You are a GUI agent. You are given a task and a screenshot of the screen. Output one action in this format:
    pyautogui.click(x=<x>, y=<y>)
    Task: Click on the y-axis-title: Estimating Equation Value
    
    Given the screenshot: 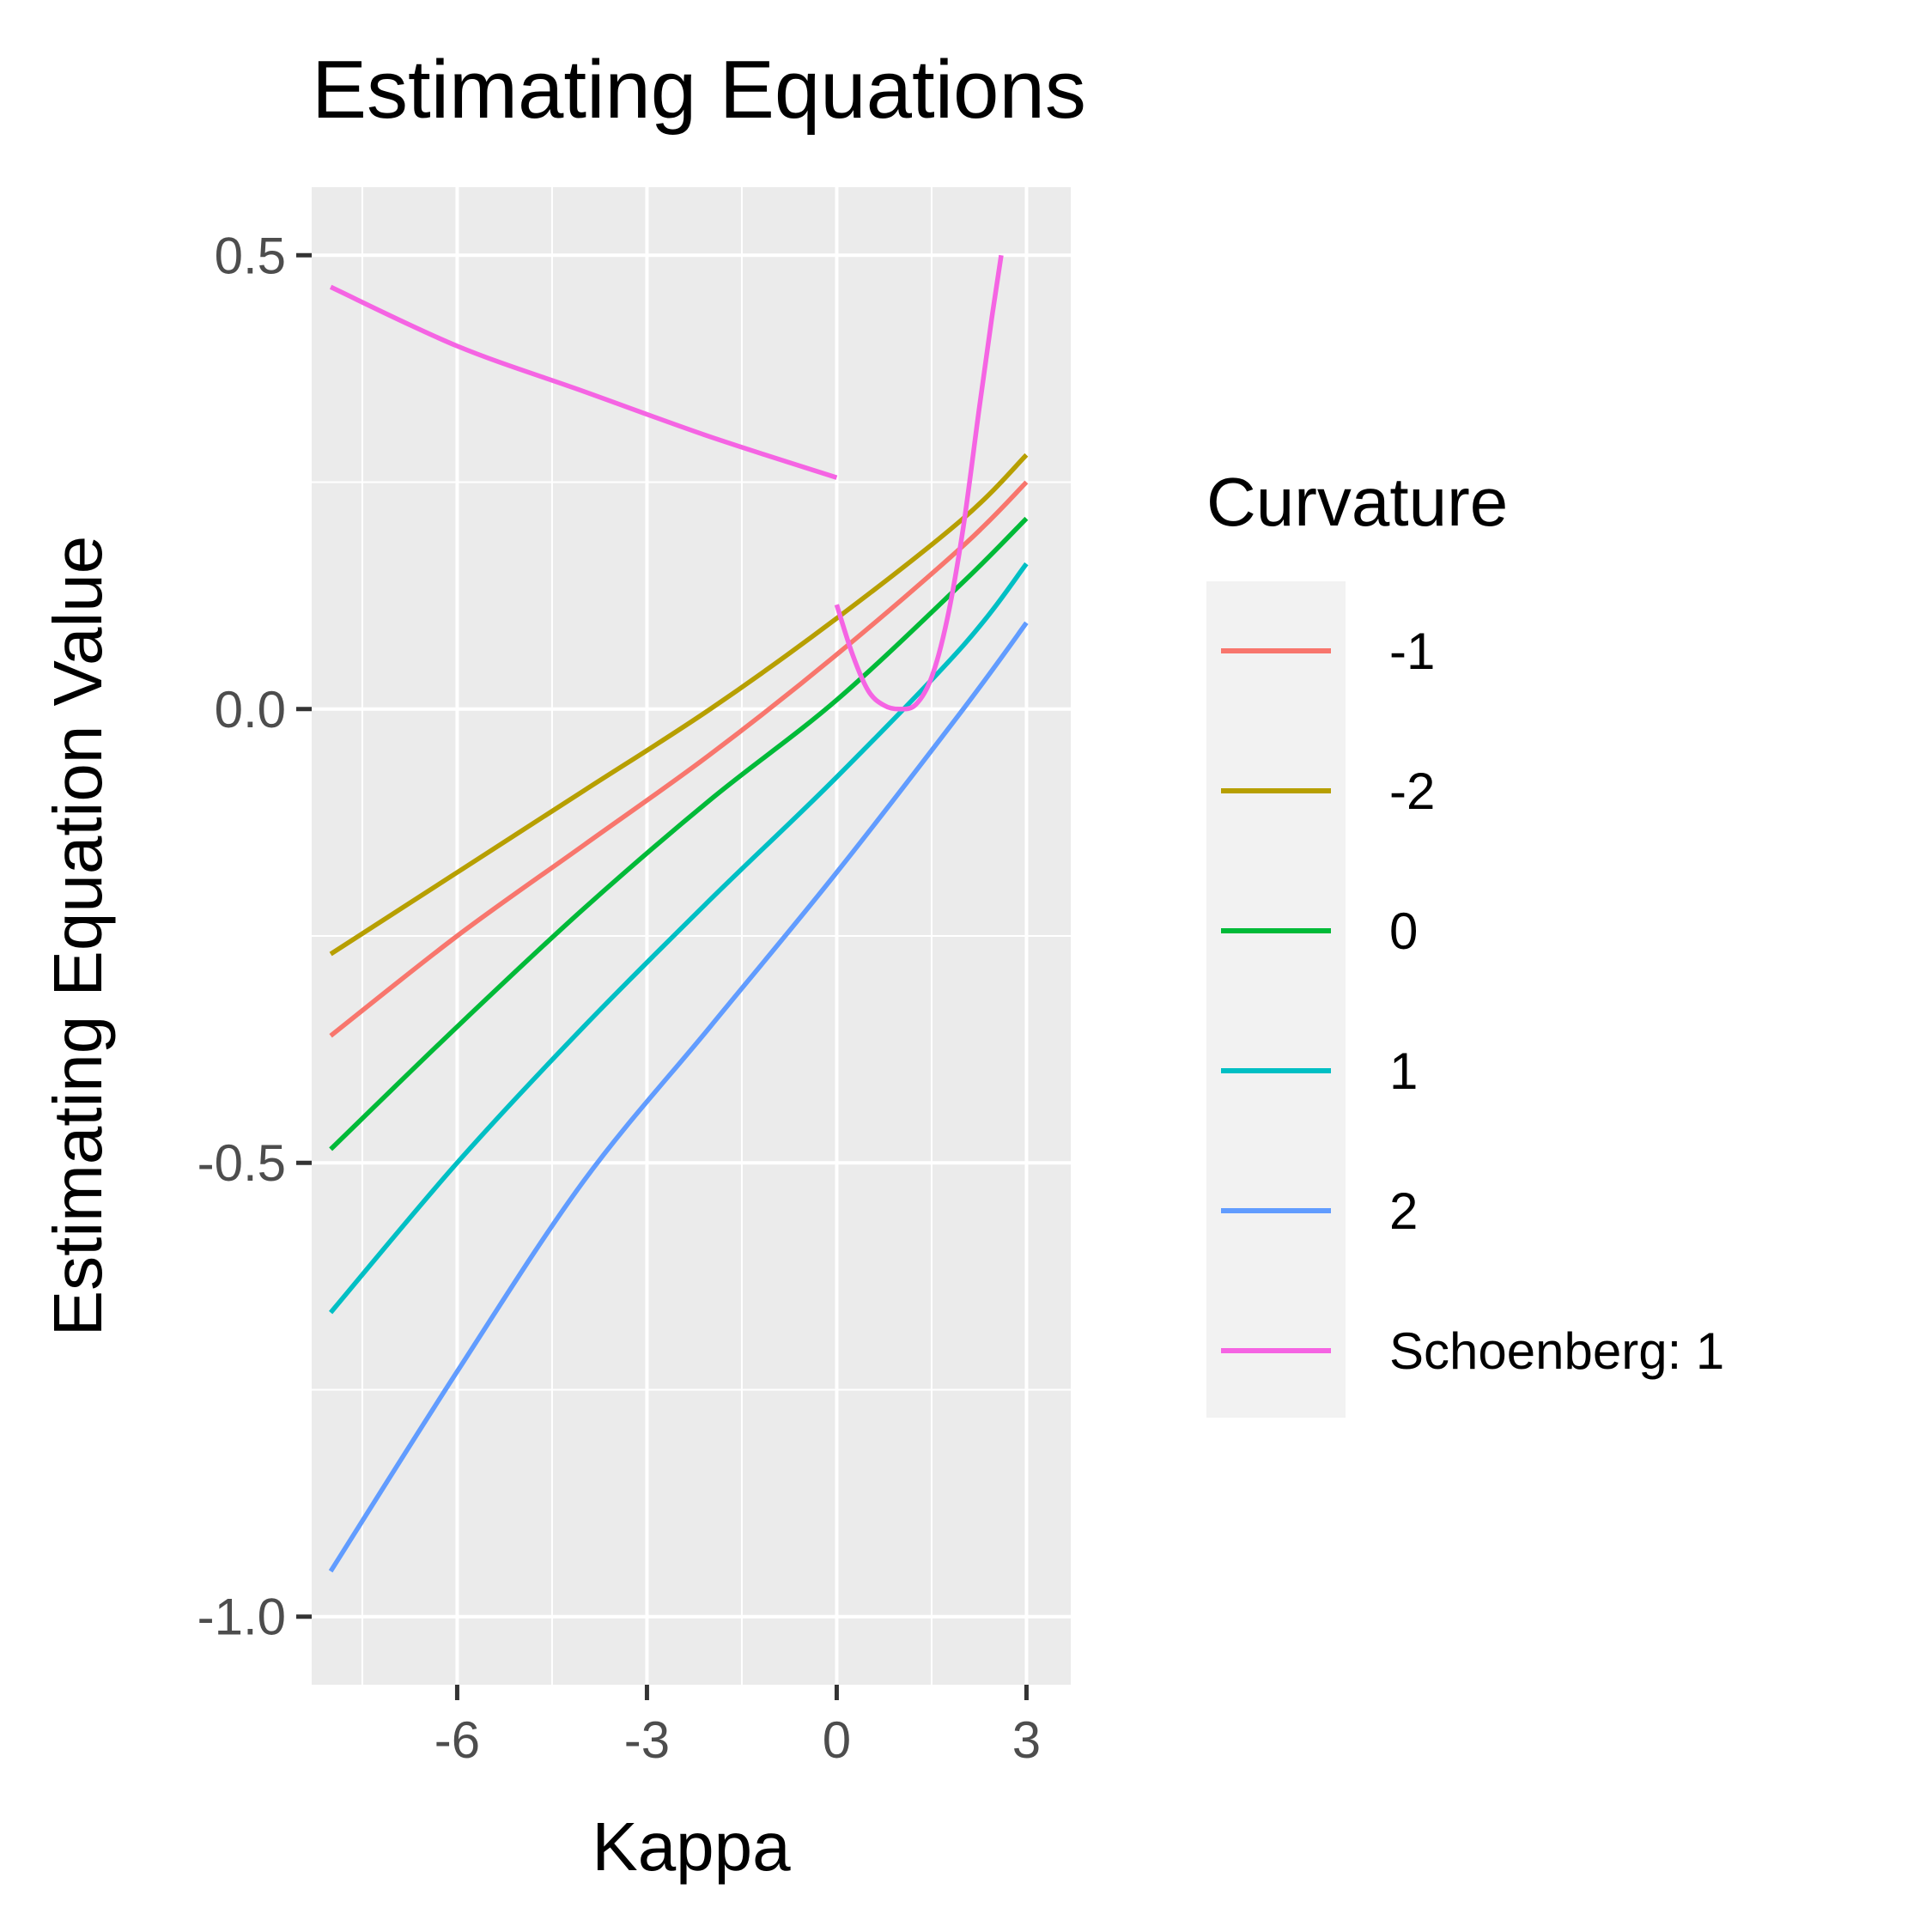 What is the action you would take?
    pyautogui.click(x=77, y=936)
    